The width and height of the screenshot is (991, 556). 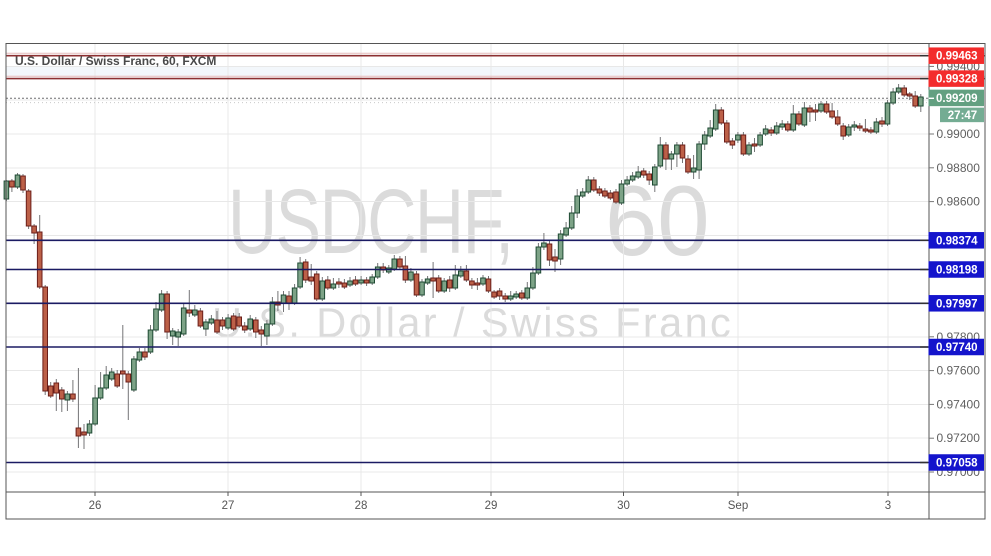 What do you see at coordinates (888, 506) in the screenshot?
I see `svg-text: 3` at bounding box center [888, 506].